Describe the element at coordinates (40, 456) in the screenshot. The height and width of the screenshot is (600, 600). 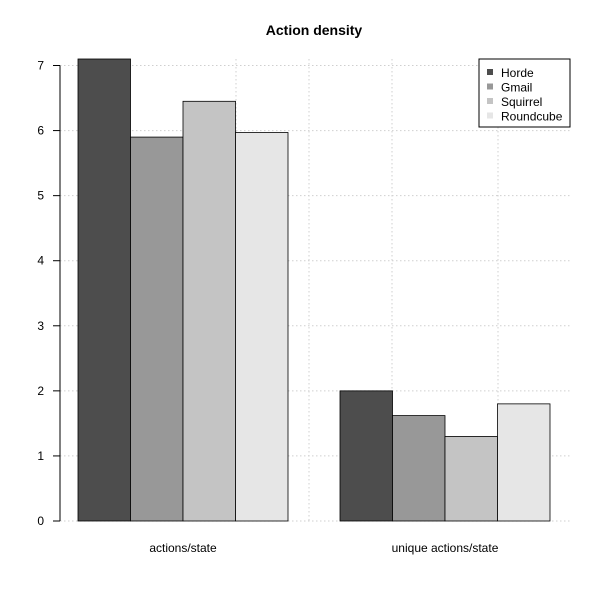
I see `y-tick-label: 1` at that location.